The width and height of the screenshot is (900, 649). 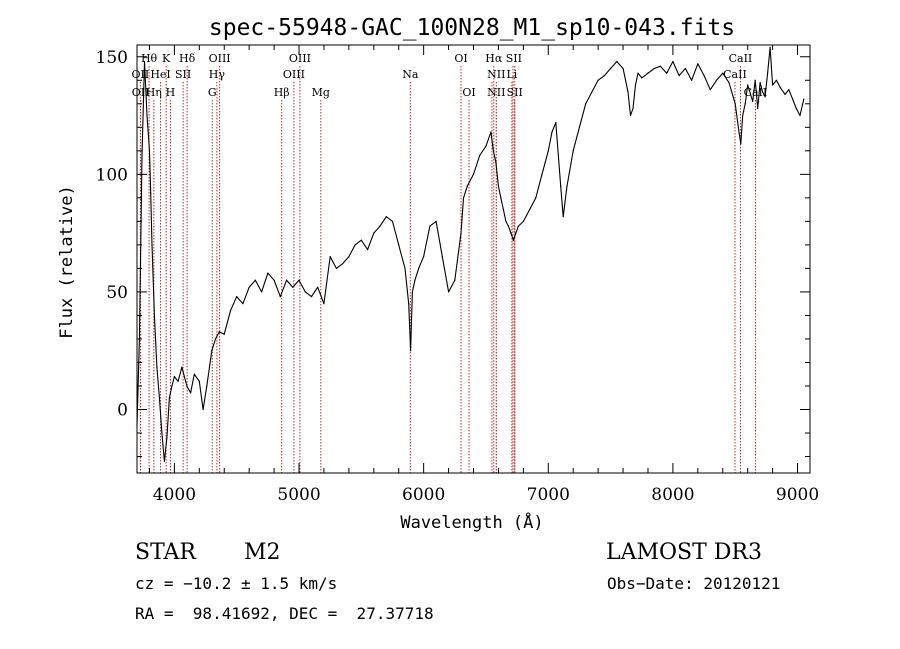 What do you see at coordinates (797, 495) in the screenshot?
I see `x-tick-label: 9000` at bounding box center [797, 495].